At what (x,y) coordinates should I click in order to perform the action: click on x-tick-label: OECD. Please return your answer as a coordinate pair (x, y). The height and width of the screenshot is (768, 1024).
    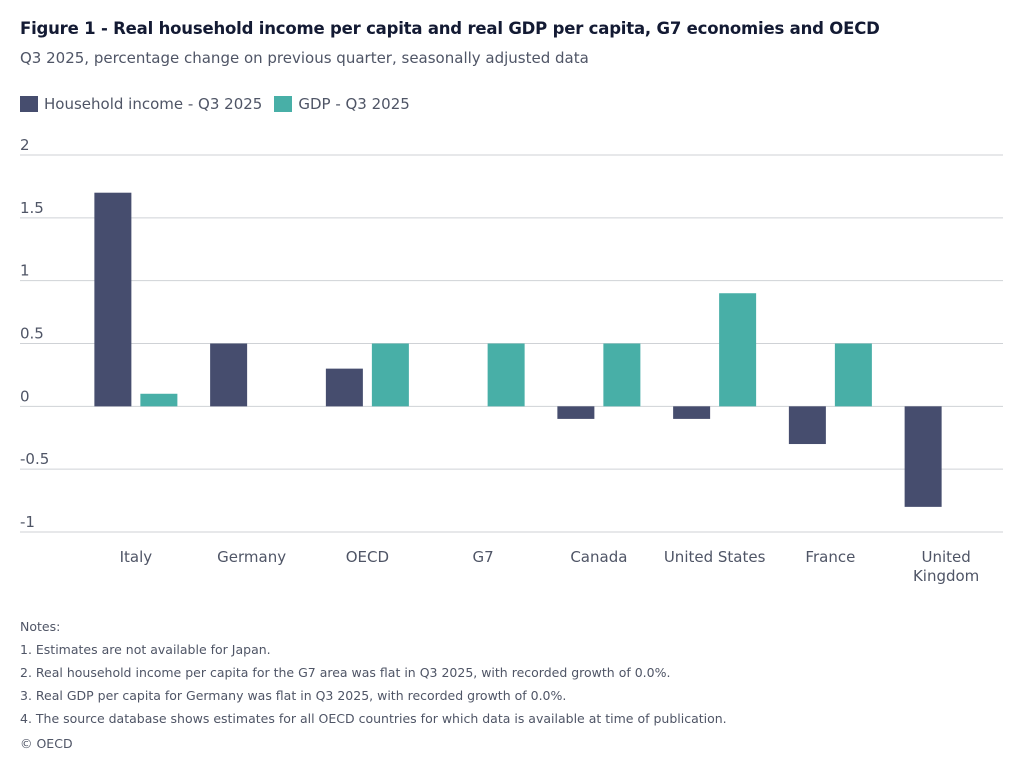
    Looking at the image, I should click on (367, 557).